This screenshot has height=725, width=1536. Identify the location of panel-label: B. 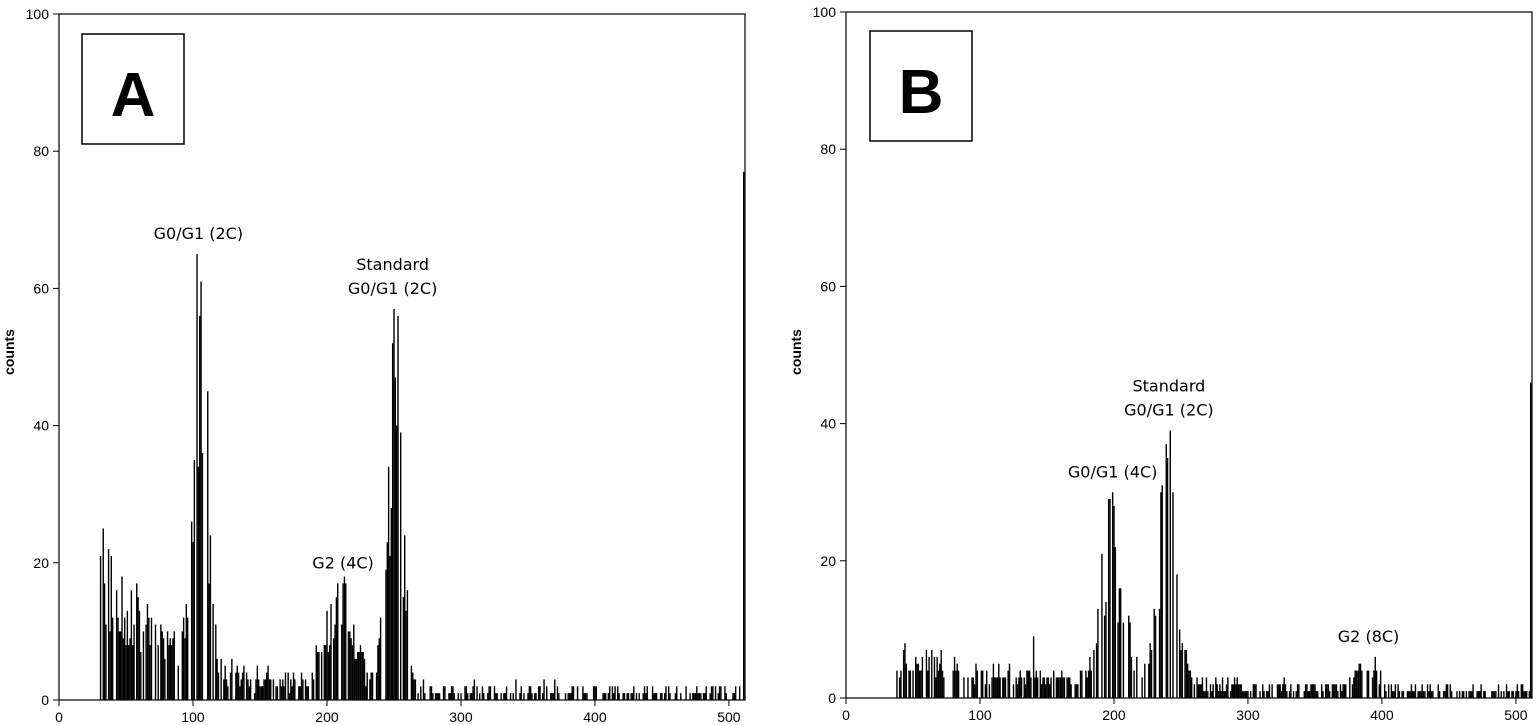
(921, 92).